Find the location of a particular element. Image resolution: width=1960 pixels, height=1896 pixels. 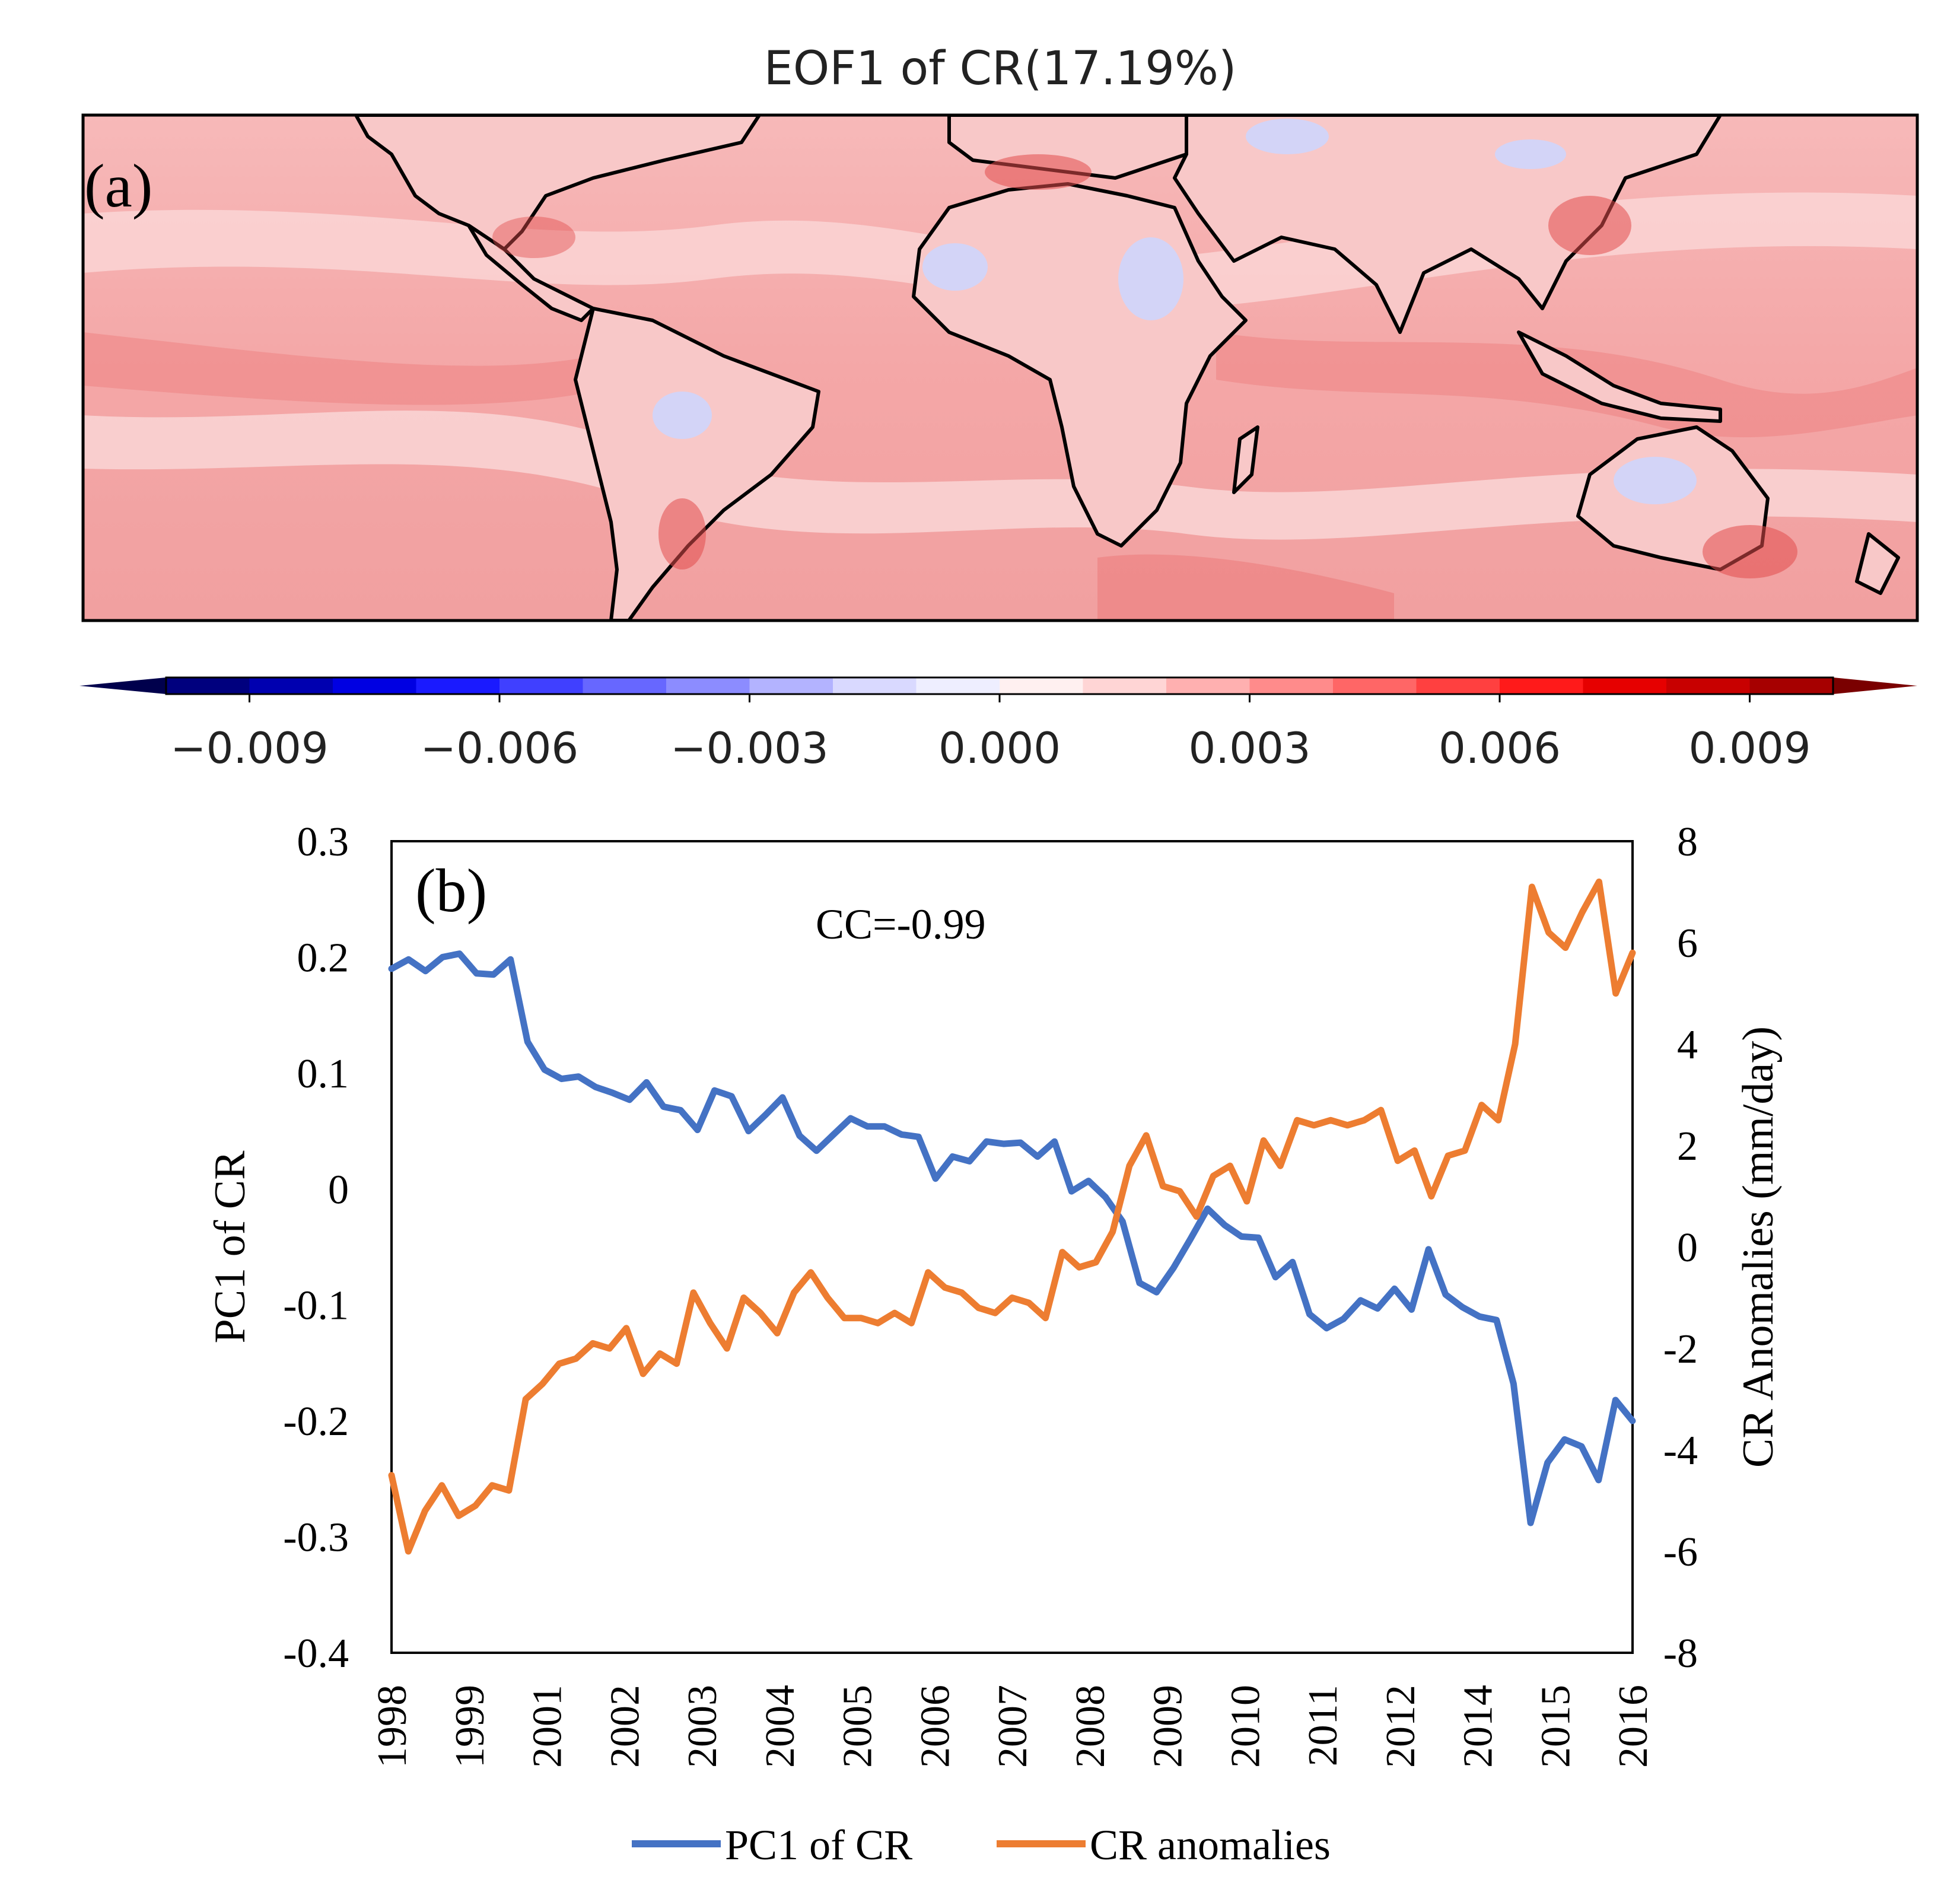

y-left-tick-label: -0.3 is located at coordinates (316, 1538).